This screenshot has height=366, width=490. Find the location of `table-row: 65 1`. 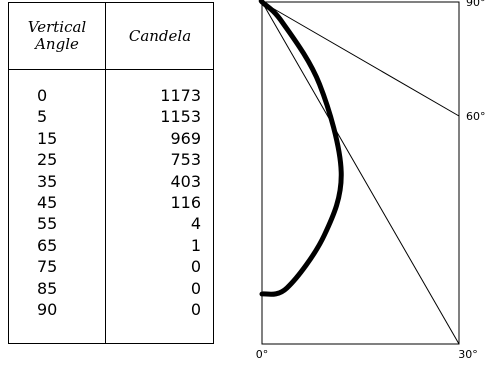

table-row: 65 1 is located at coordinates (111, 245).